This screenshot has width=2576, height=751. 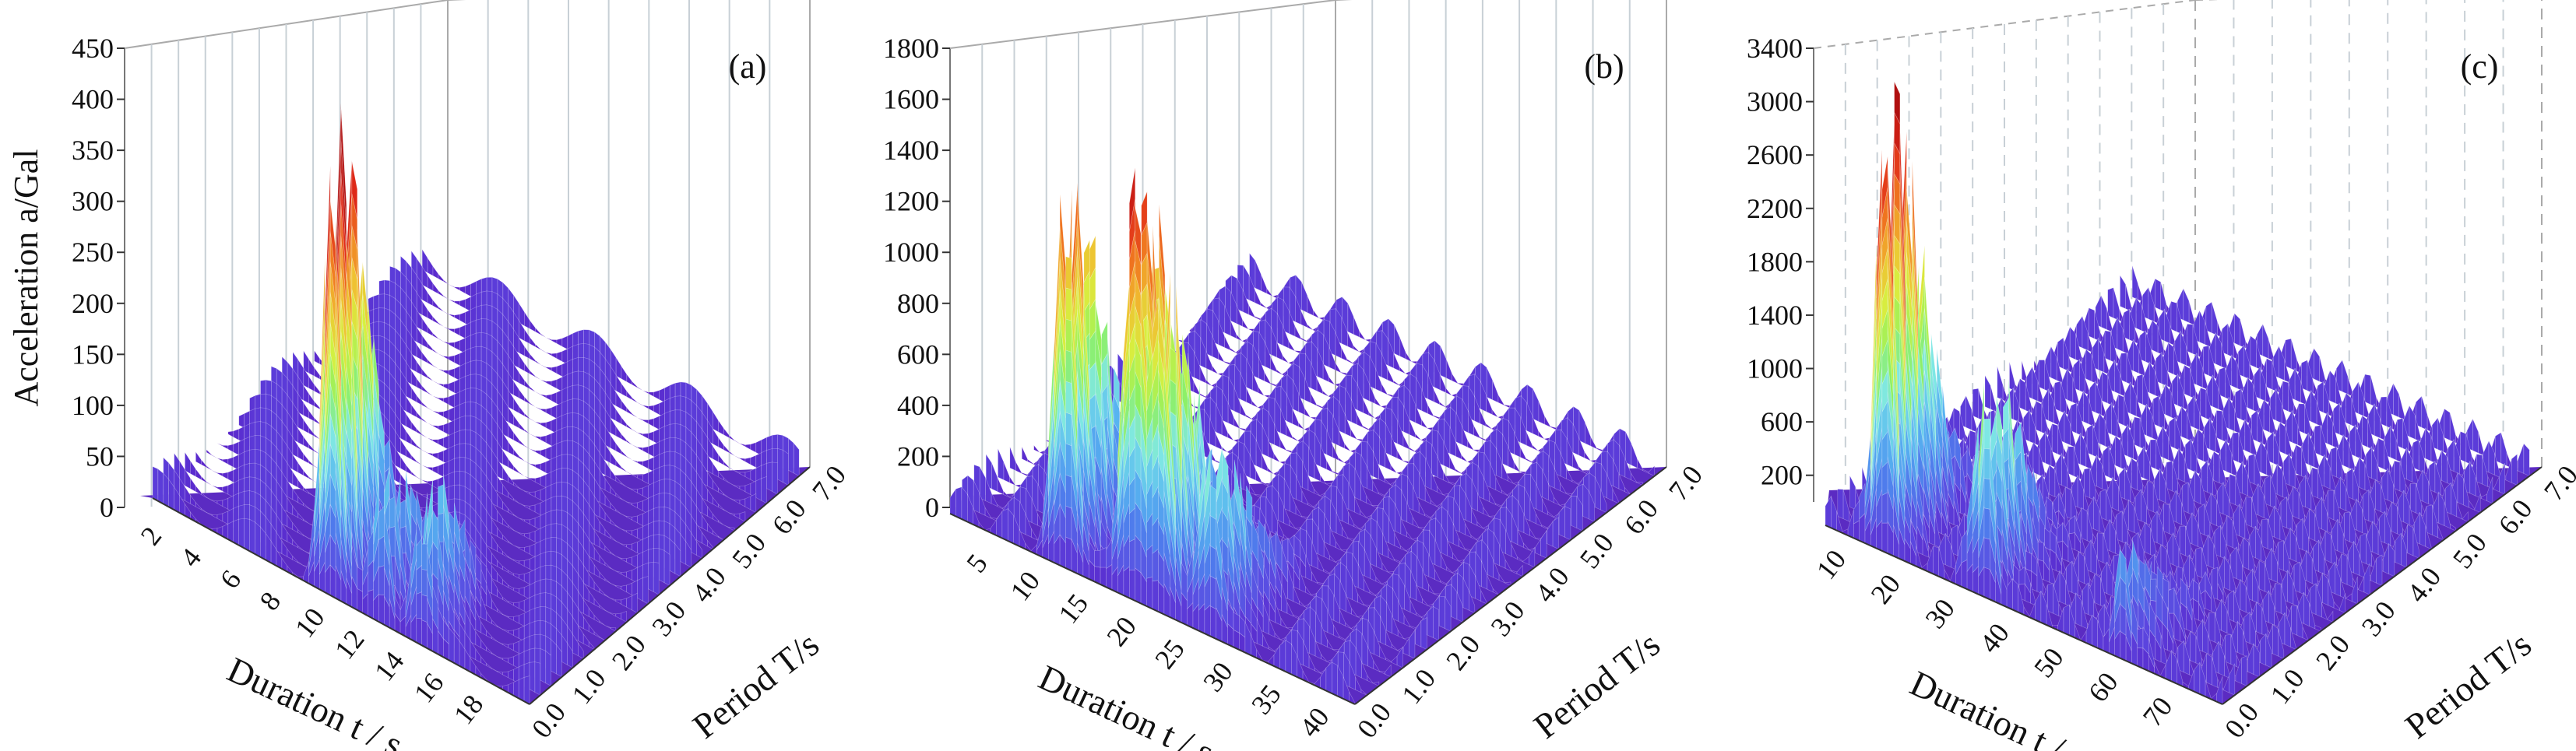 I want to click on x-tick-label: 6, so click(x=231, y=579).